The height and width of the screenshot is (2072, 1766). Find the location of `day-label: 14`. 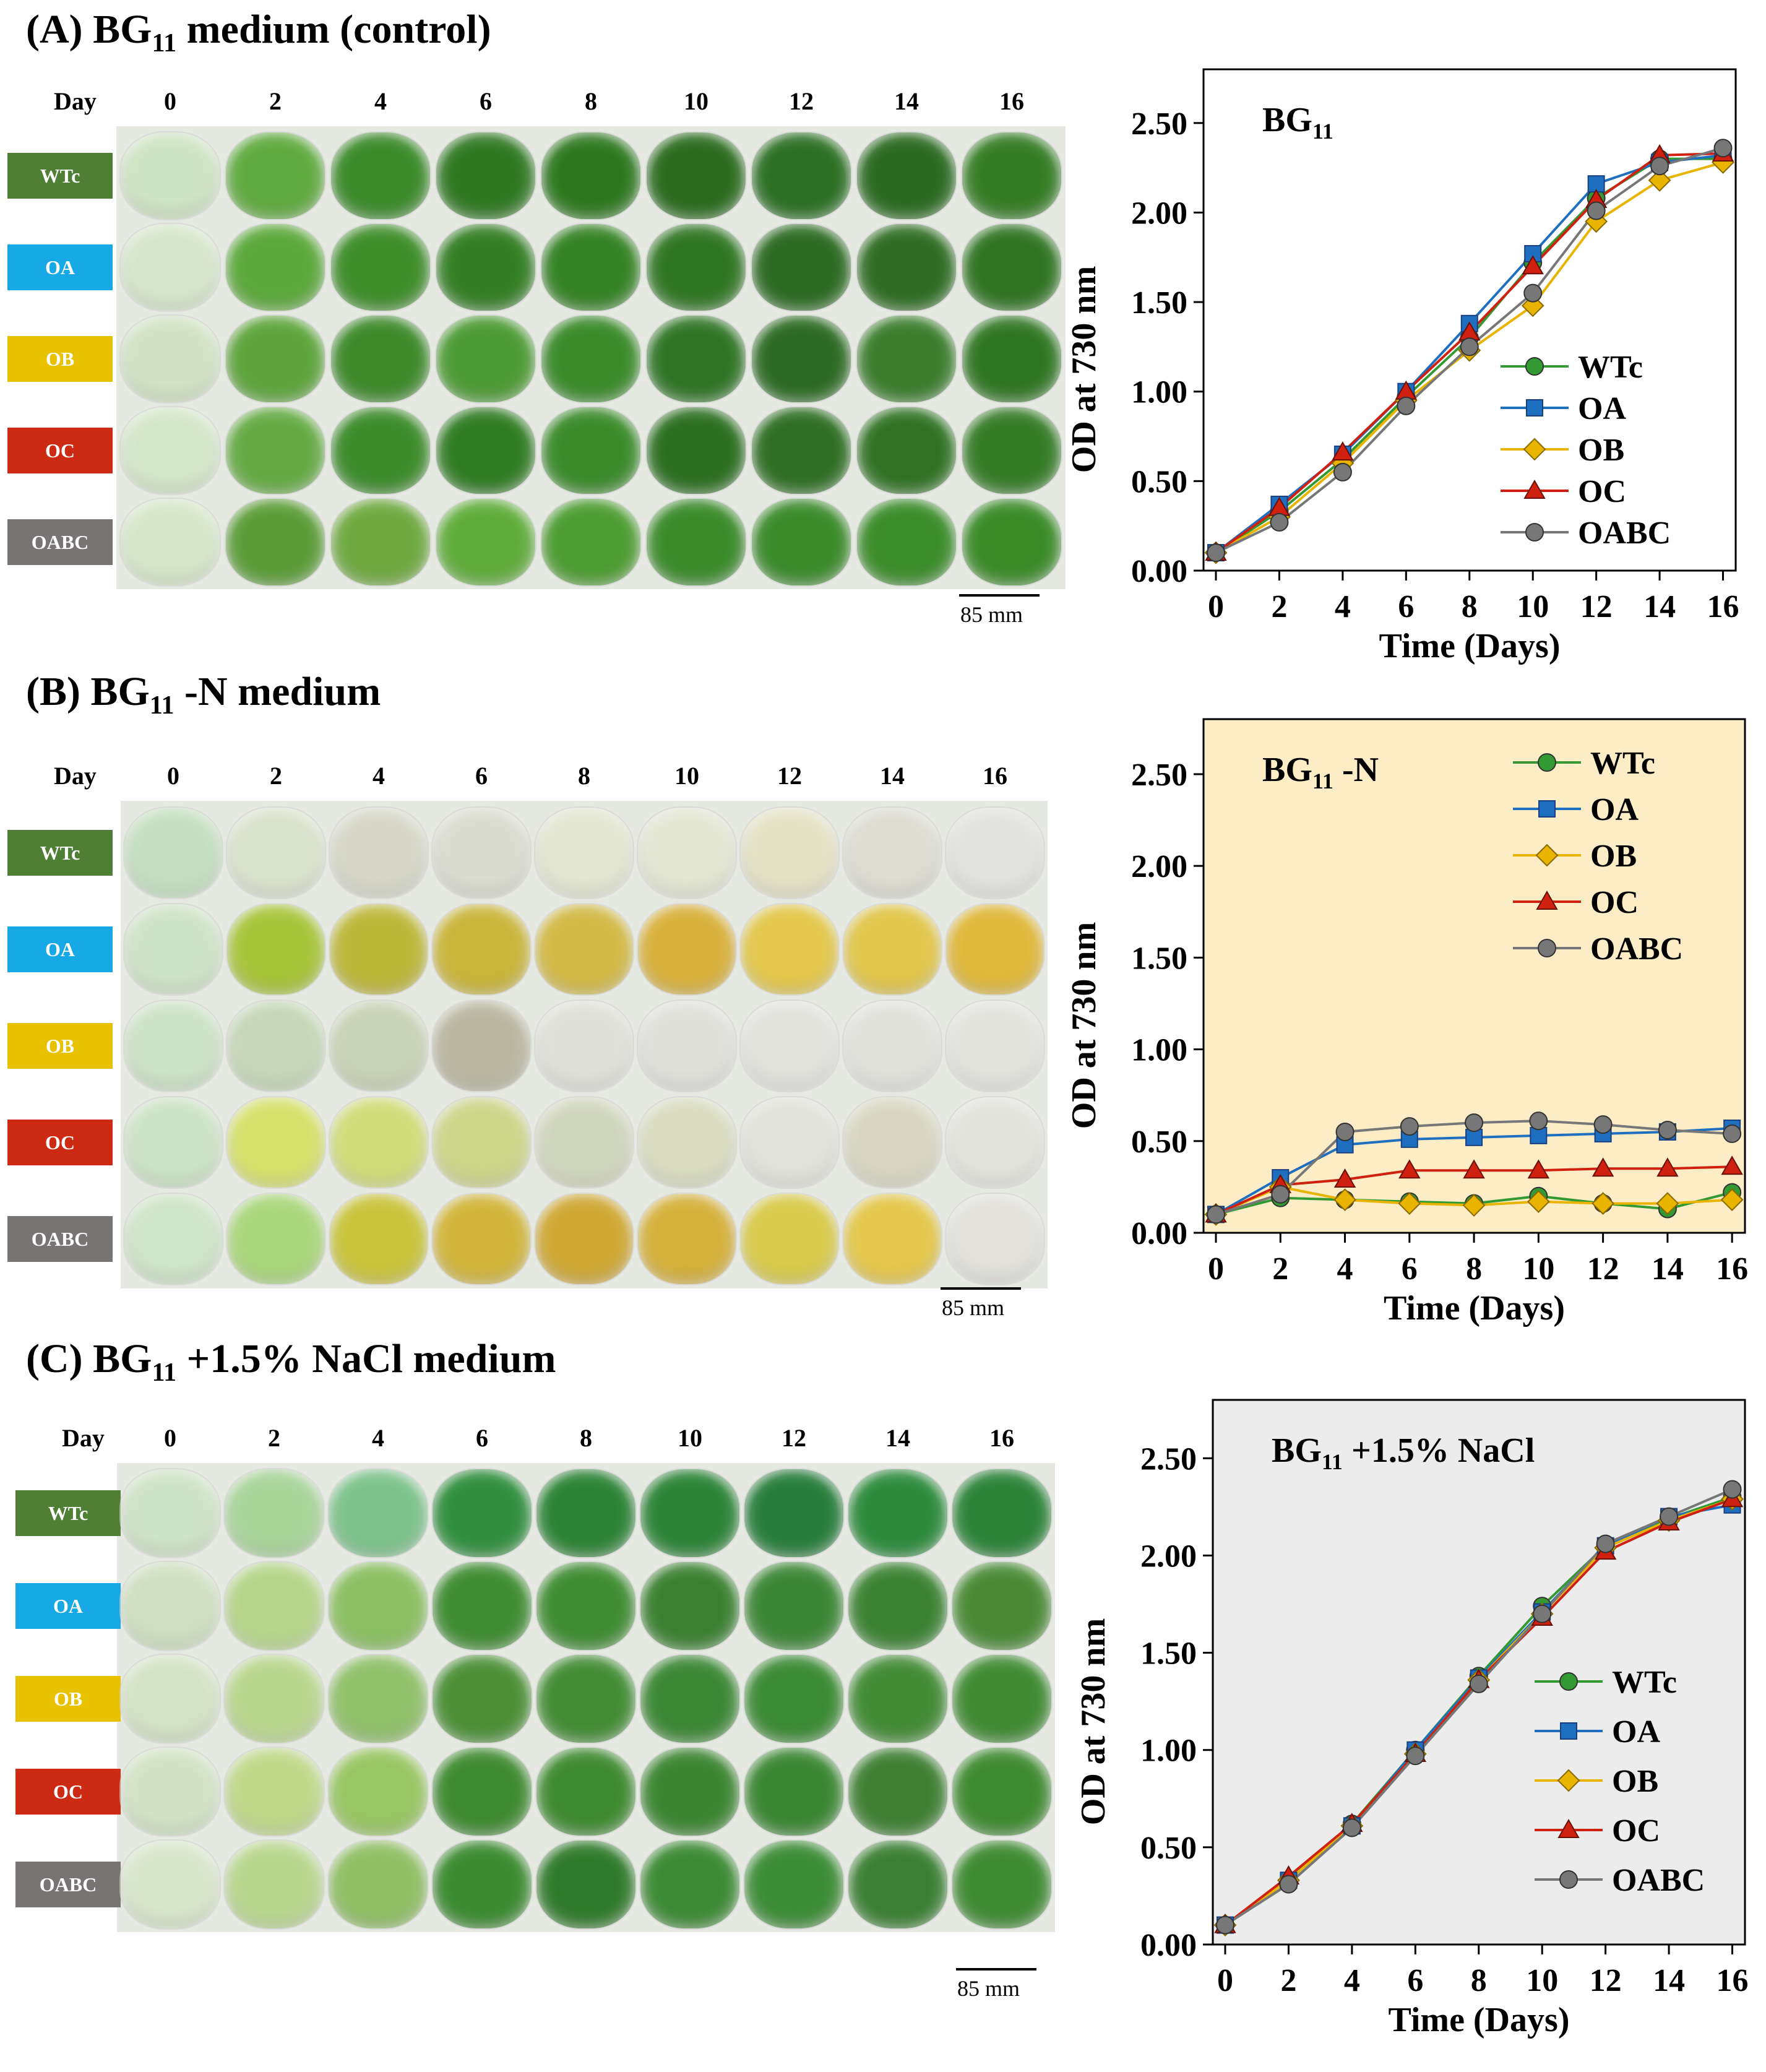

day-label: 14 is located at coordinates (906, 101).